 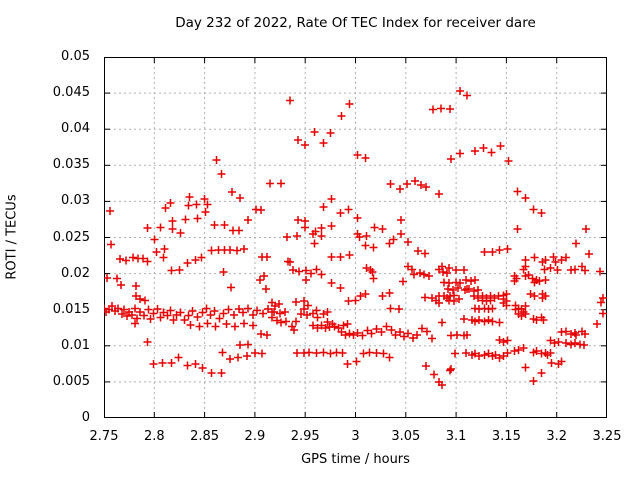 I want to click on x-tick-label: 3.15, so click(x=506, y=436).